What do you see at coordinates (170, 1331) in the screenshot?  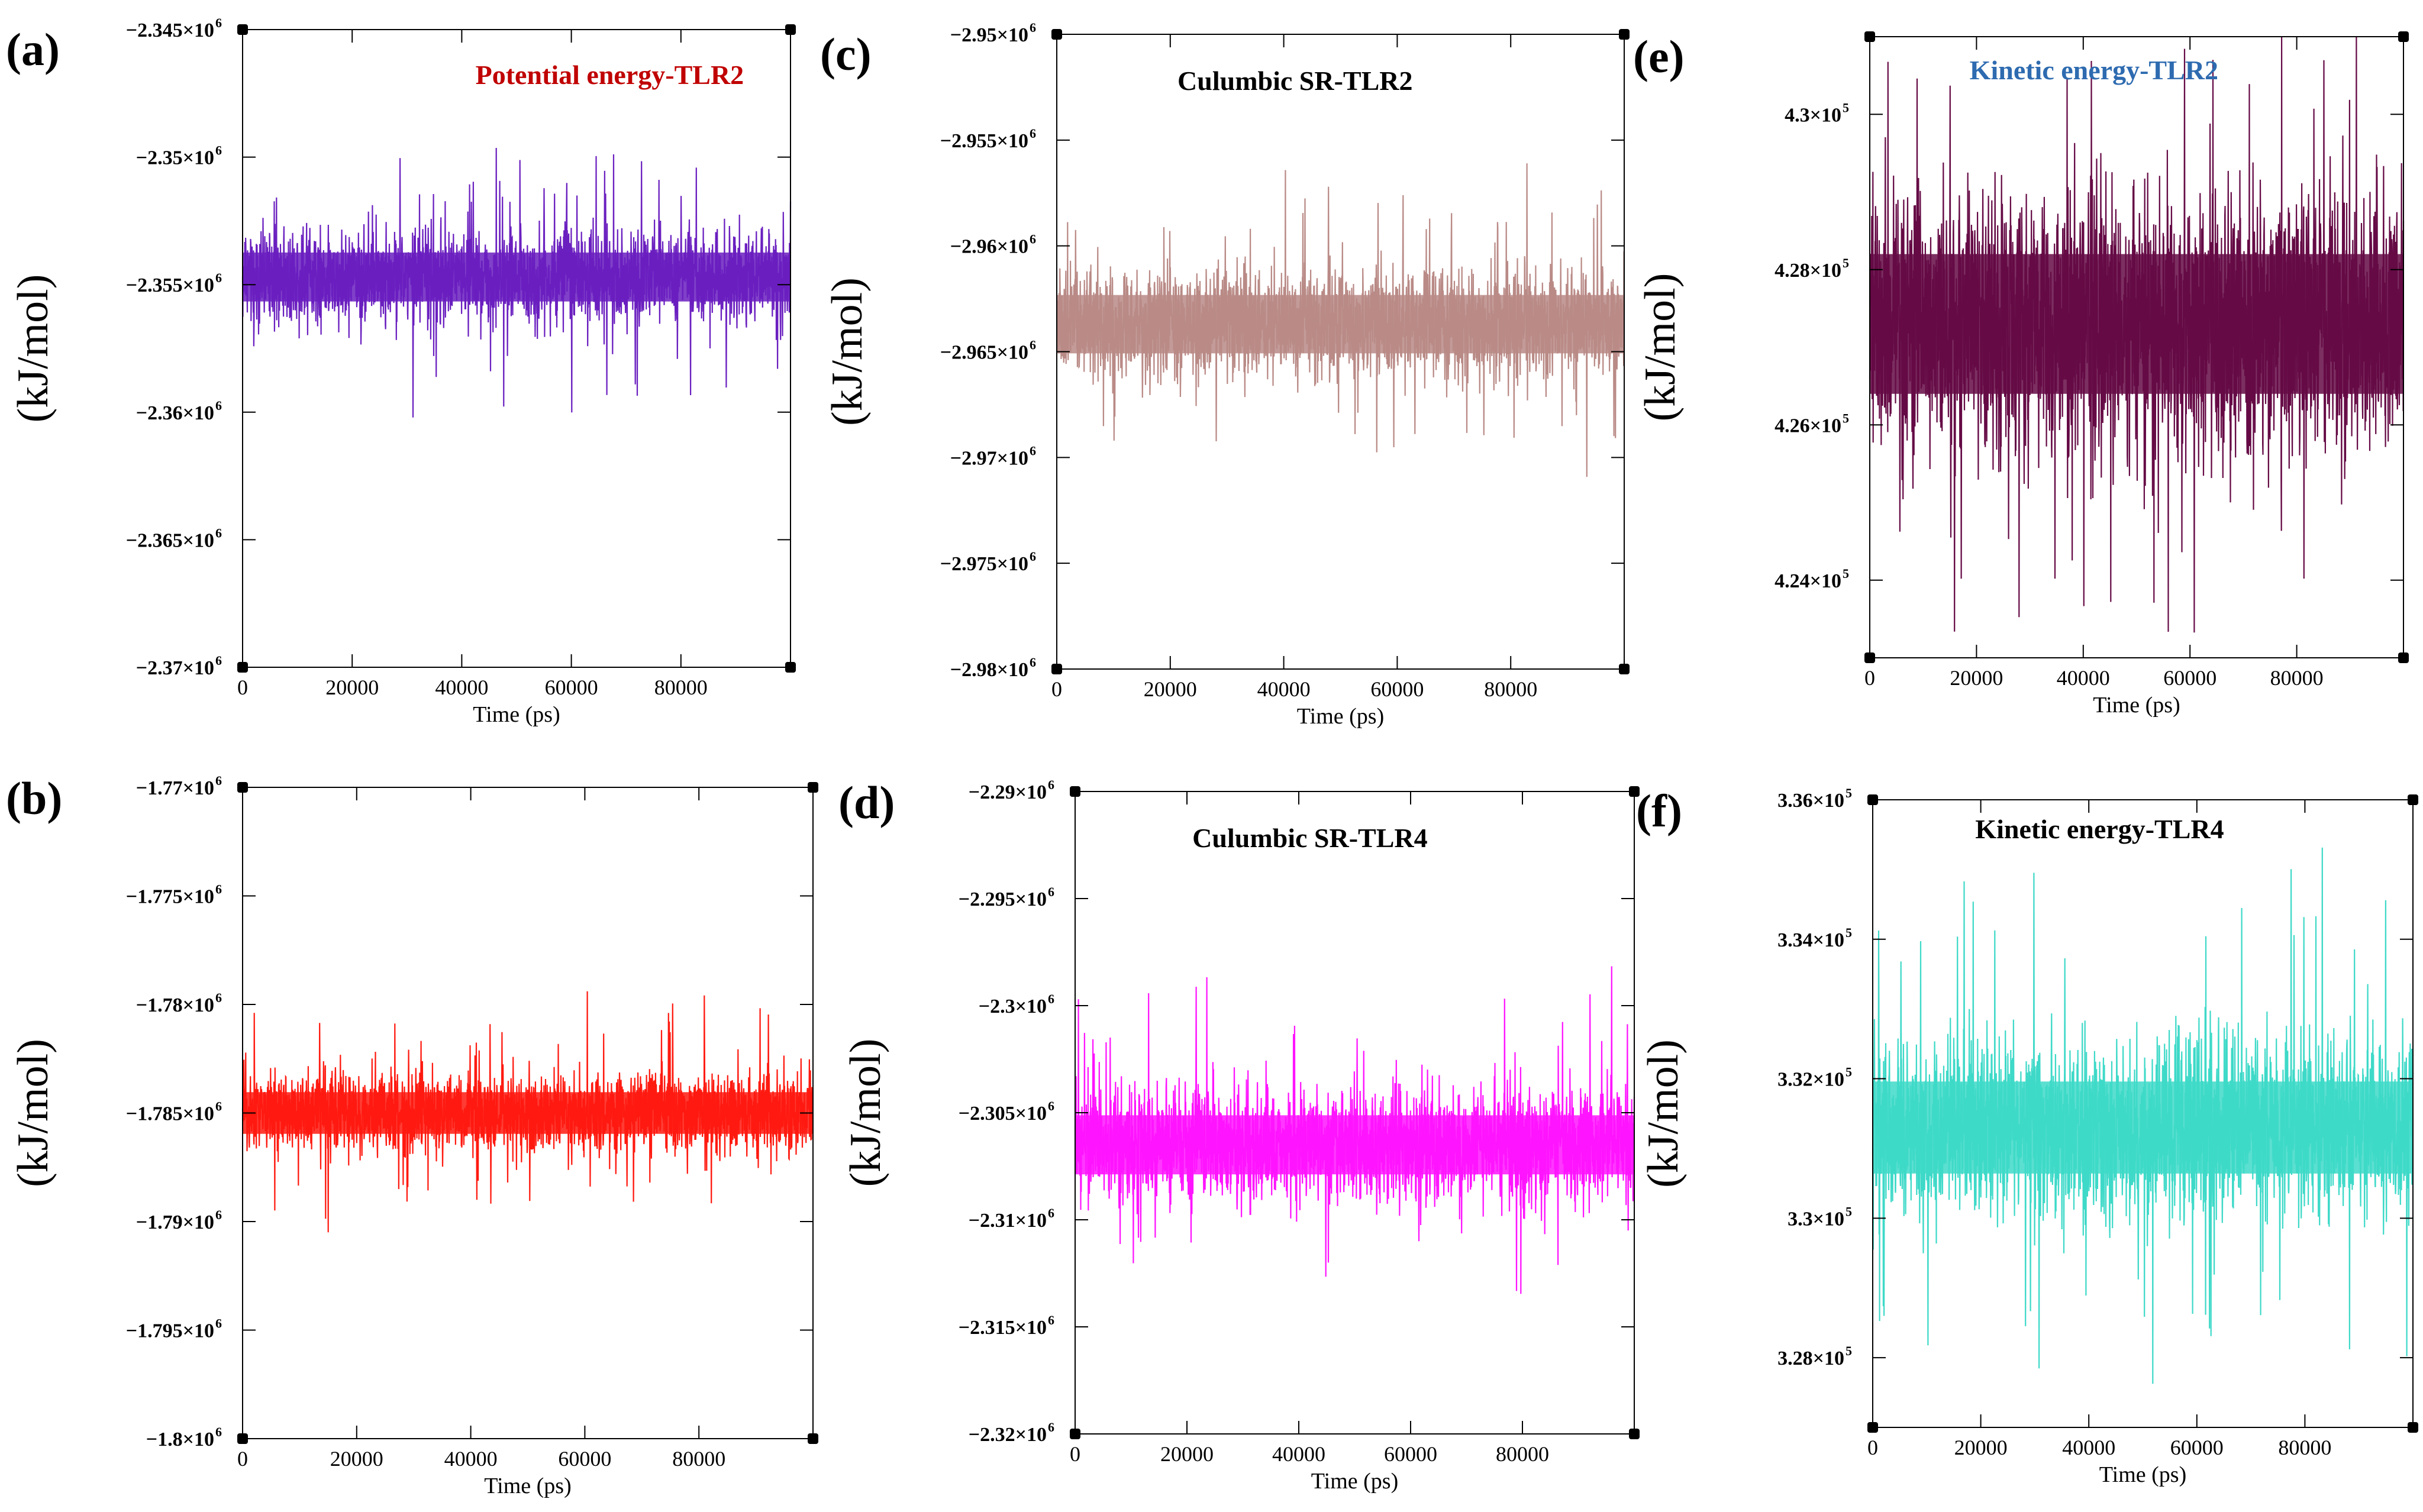 I see `y-tick-label: −1.795×10` at bounding box center [170, 1331].